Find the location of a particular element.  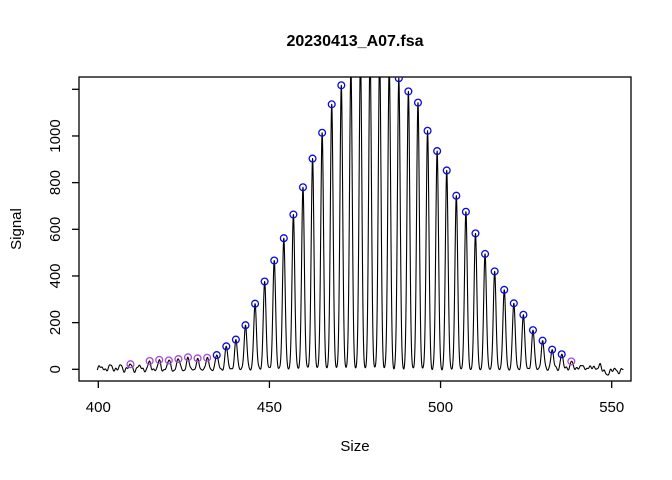

y-tick-label: 400 is located at coordinates (55, 275).